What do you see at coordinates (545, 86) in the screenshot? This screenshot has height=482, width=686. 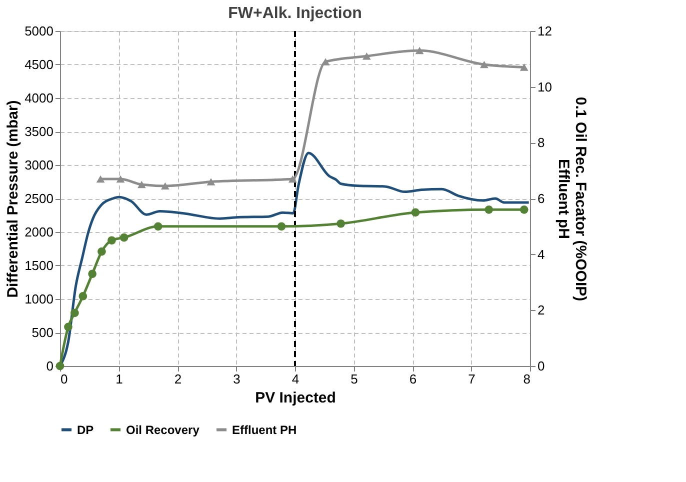 I see `y2-tick-label: 10` at bounding box center [545, 86].